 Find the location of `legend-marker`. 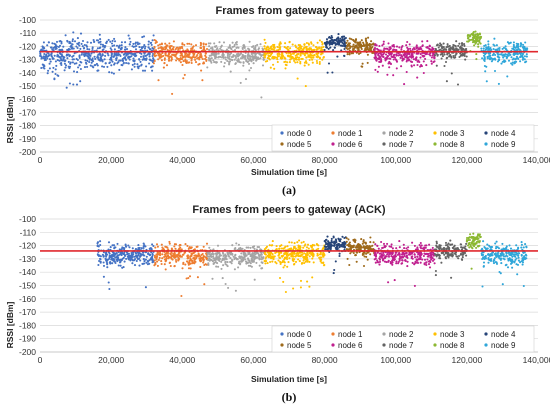

legend-marker is located at coordinates (435, 345).